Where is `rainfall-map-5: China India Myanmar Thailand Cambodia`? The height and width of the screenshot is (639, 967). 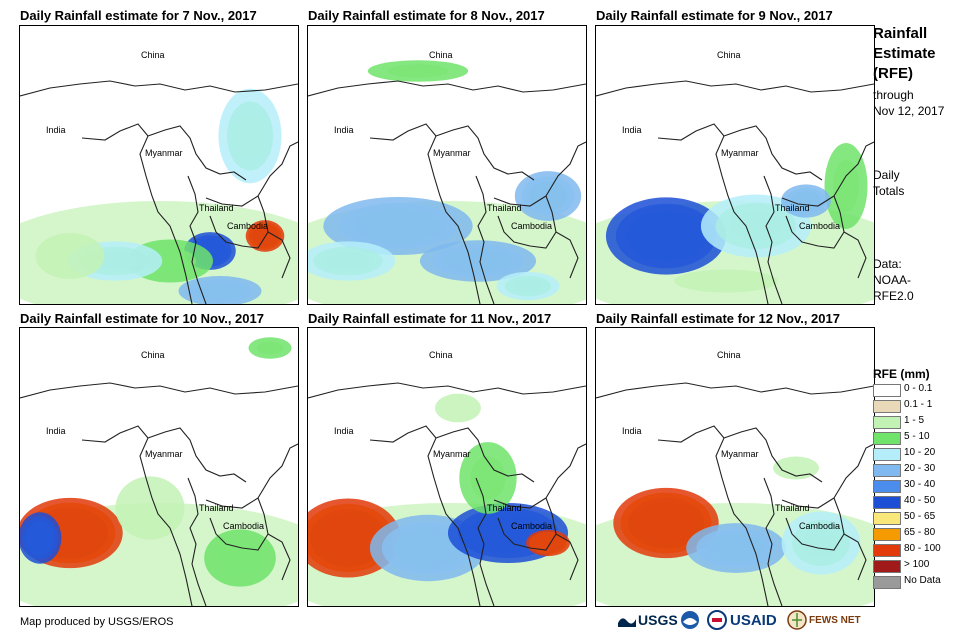 rainfall-map-5: China India Myanmar Thailand Cambodia is located at coordinates (447, 467).